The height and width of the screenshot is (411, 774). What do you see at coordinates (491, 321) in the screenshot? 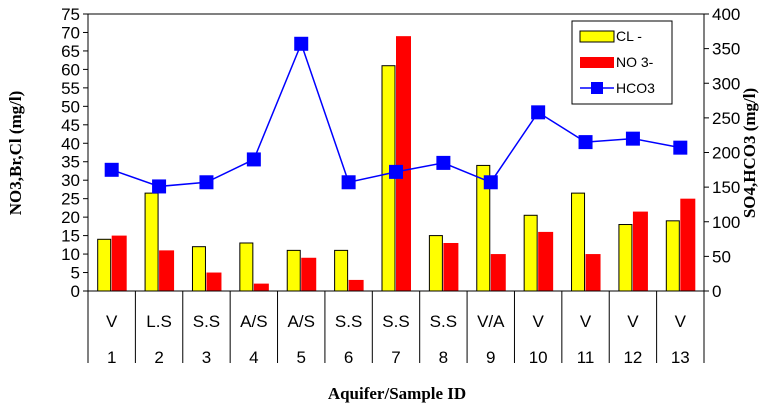
I see `aquifer-label: V/A` at bounding box center [491, 321].